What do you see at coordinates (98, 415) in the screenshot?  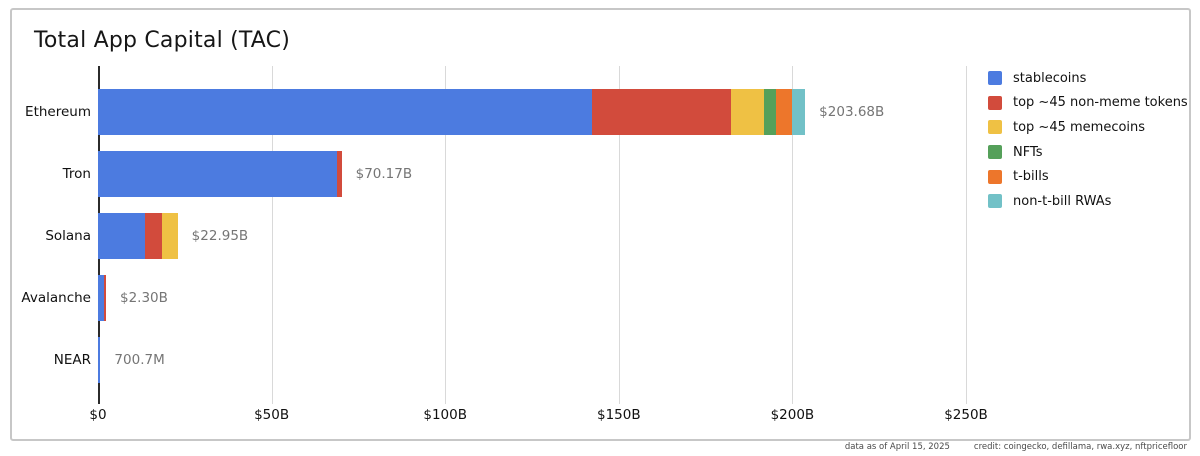 I see `x-tick-label: $0` at bounding box center [98, 415].